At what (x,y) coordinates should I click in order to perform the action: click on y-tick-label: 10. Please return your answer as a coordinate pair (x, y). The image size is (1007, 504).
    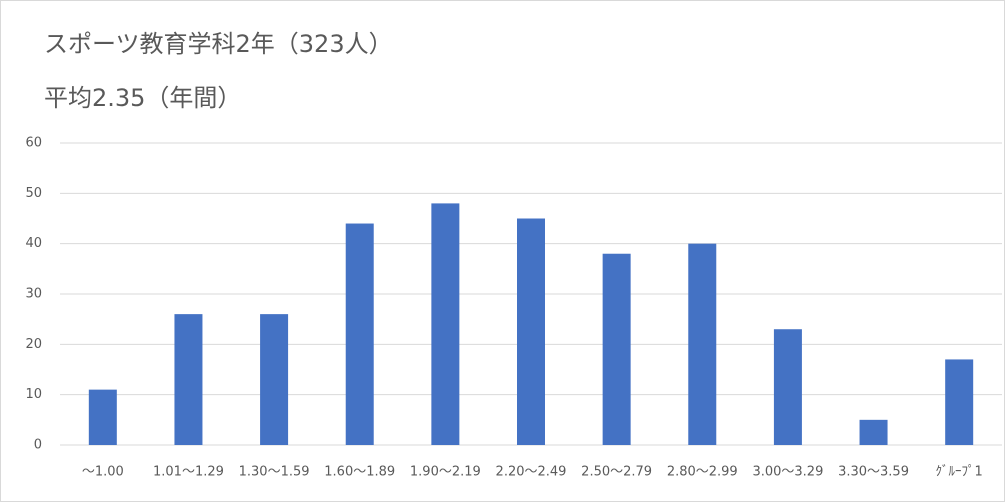
    Looking at the image, I should click on (33, 394).